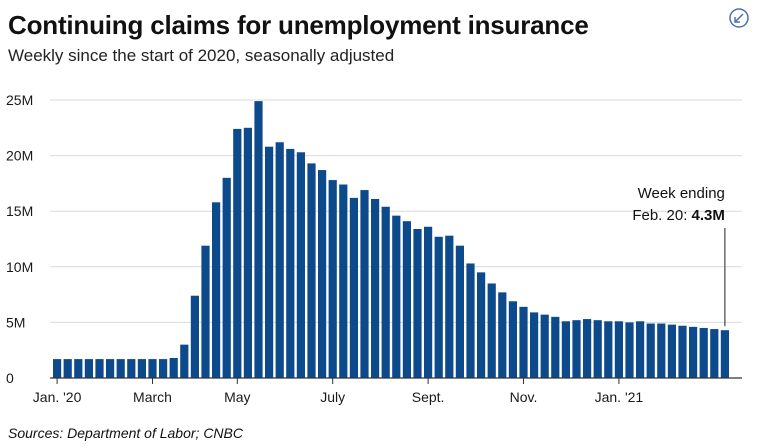  I want to click on x-tick-label: July, so click(332, 397).